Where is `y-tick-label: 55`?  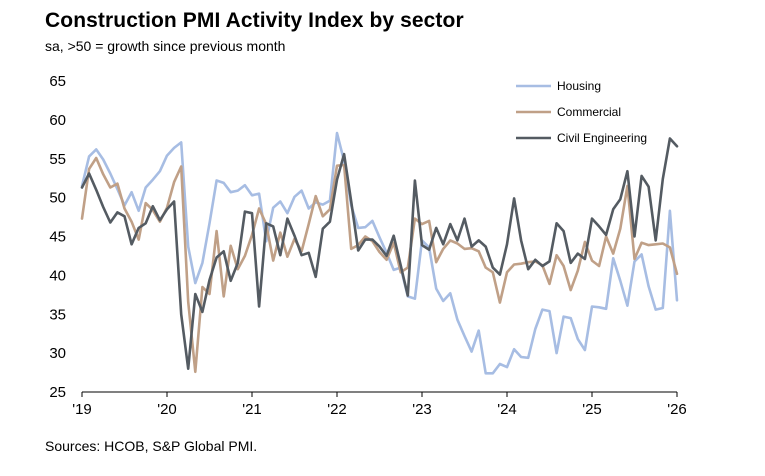
y-tick-label: 55 is located at coordinates (57, 159).